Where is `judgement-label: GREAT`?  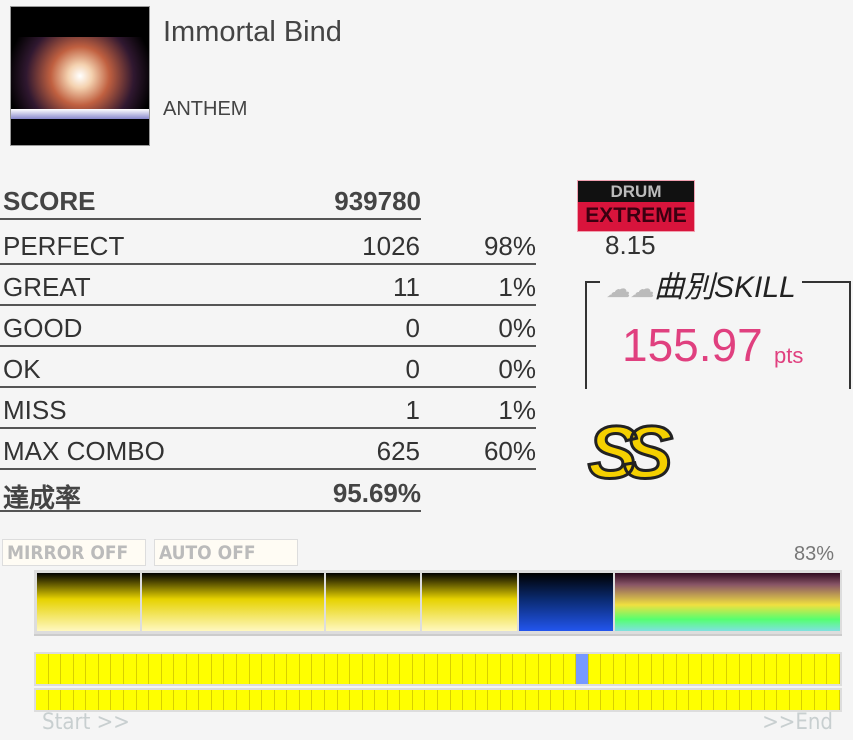 judgement-label: GREAT is located at coordinates (47, 287).